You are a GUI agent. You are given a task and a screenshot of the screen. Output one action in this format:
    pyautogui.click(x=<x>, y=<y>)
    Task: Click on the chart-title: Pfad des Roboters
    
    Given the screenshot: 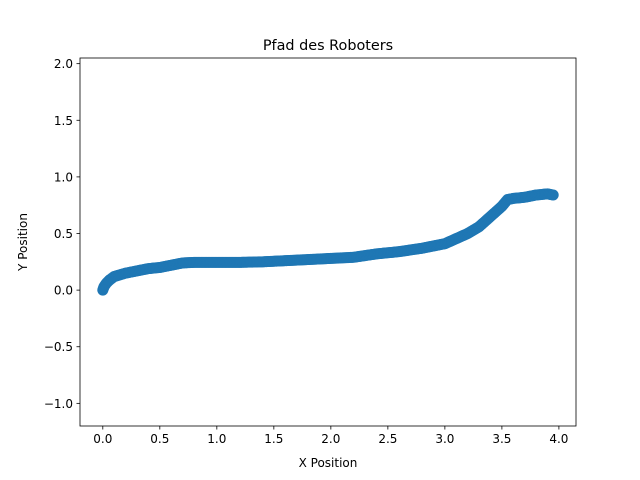 What is the action you would take?
    pyautogui.click(x=328, y=46)
    